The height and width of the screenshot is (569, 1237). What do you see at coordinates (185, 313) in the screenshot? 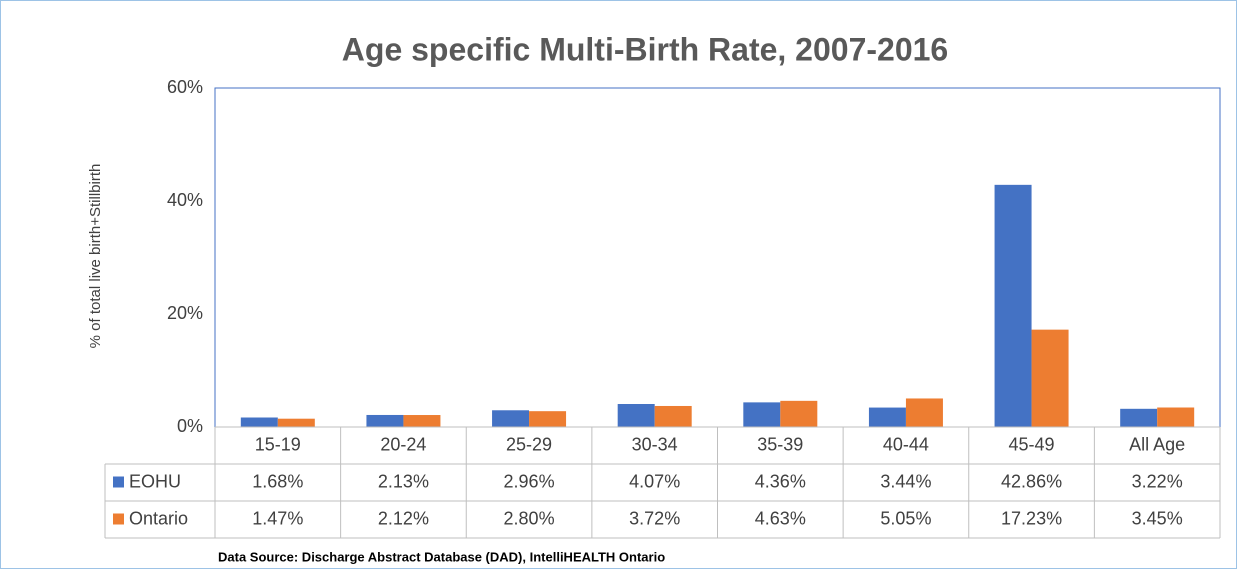
I see `y-tick-label: 20%` at bounding box center [185, 313].